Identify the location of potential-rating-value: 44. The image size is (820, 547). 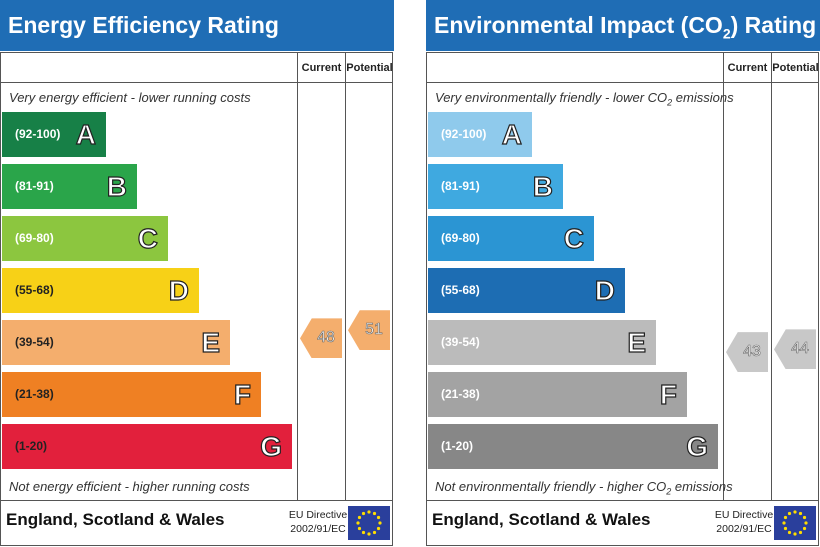
(800, 349).